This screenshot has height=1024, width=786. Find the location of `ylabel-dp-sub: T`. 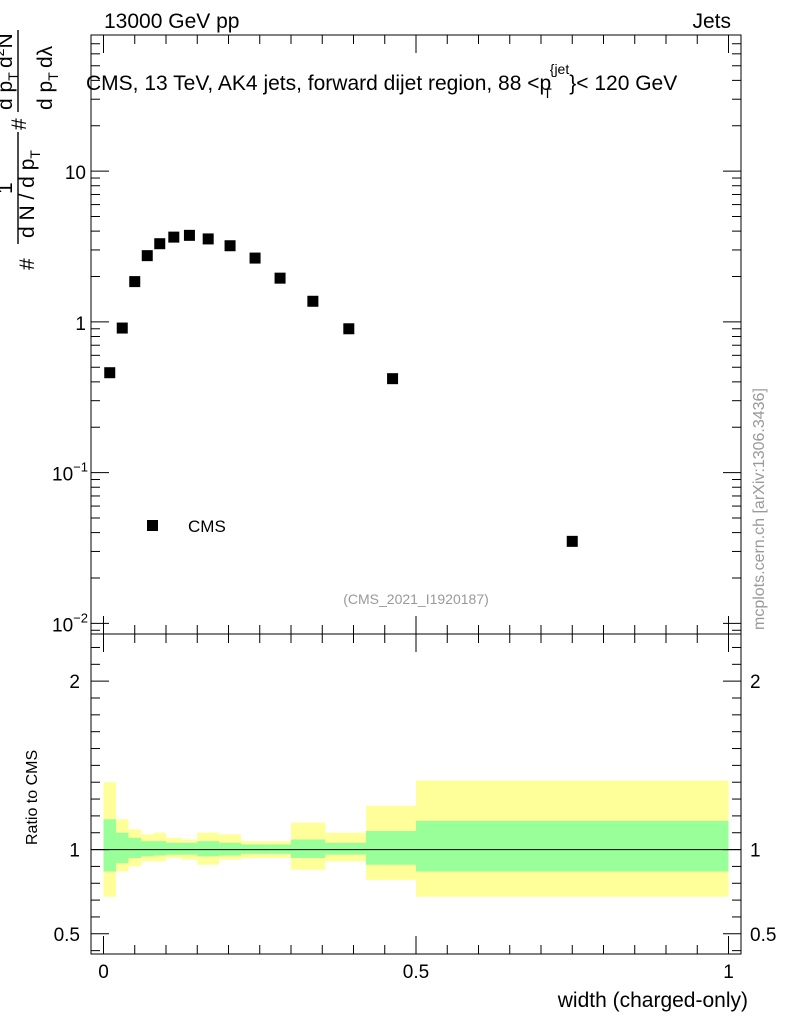

ylabel-dp-sub: T is located at coordinates (53, 76).